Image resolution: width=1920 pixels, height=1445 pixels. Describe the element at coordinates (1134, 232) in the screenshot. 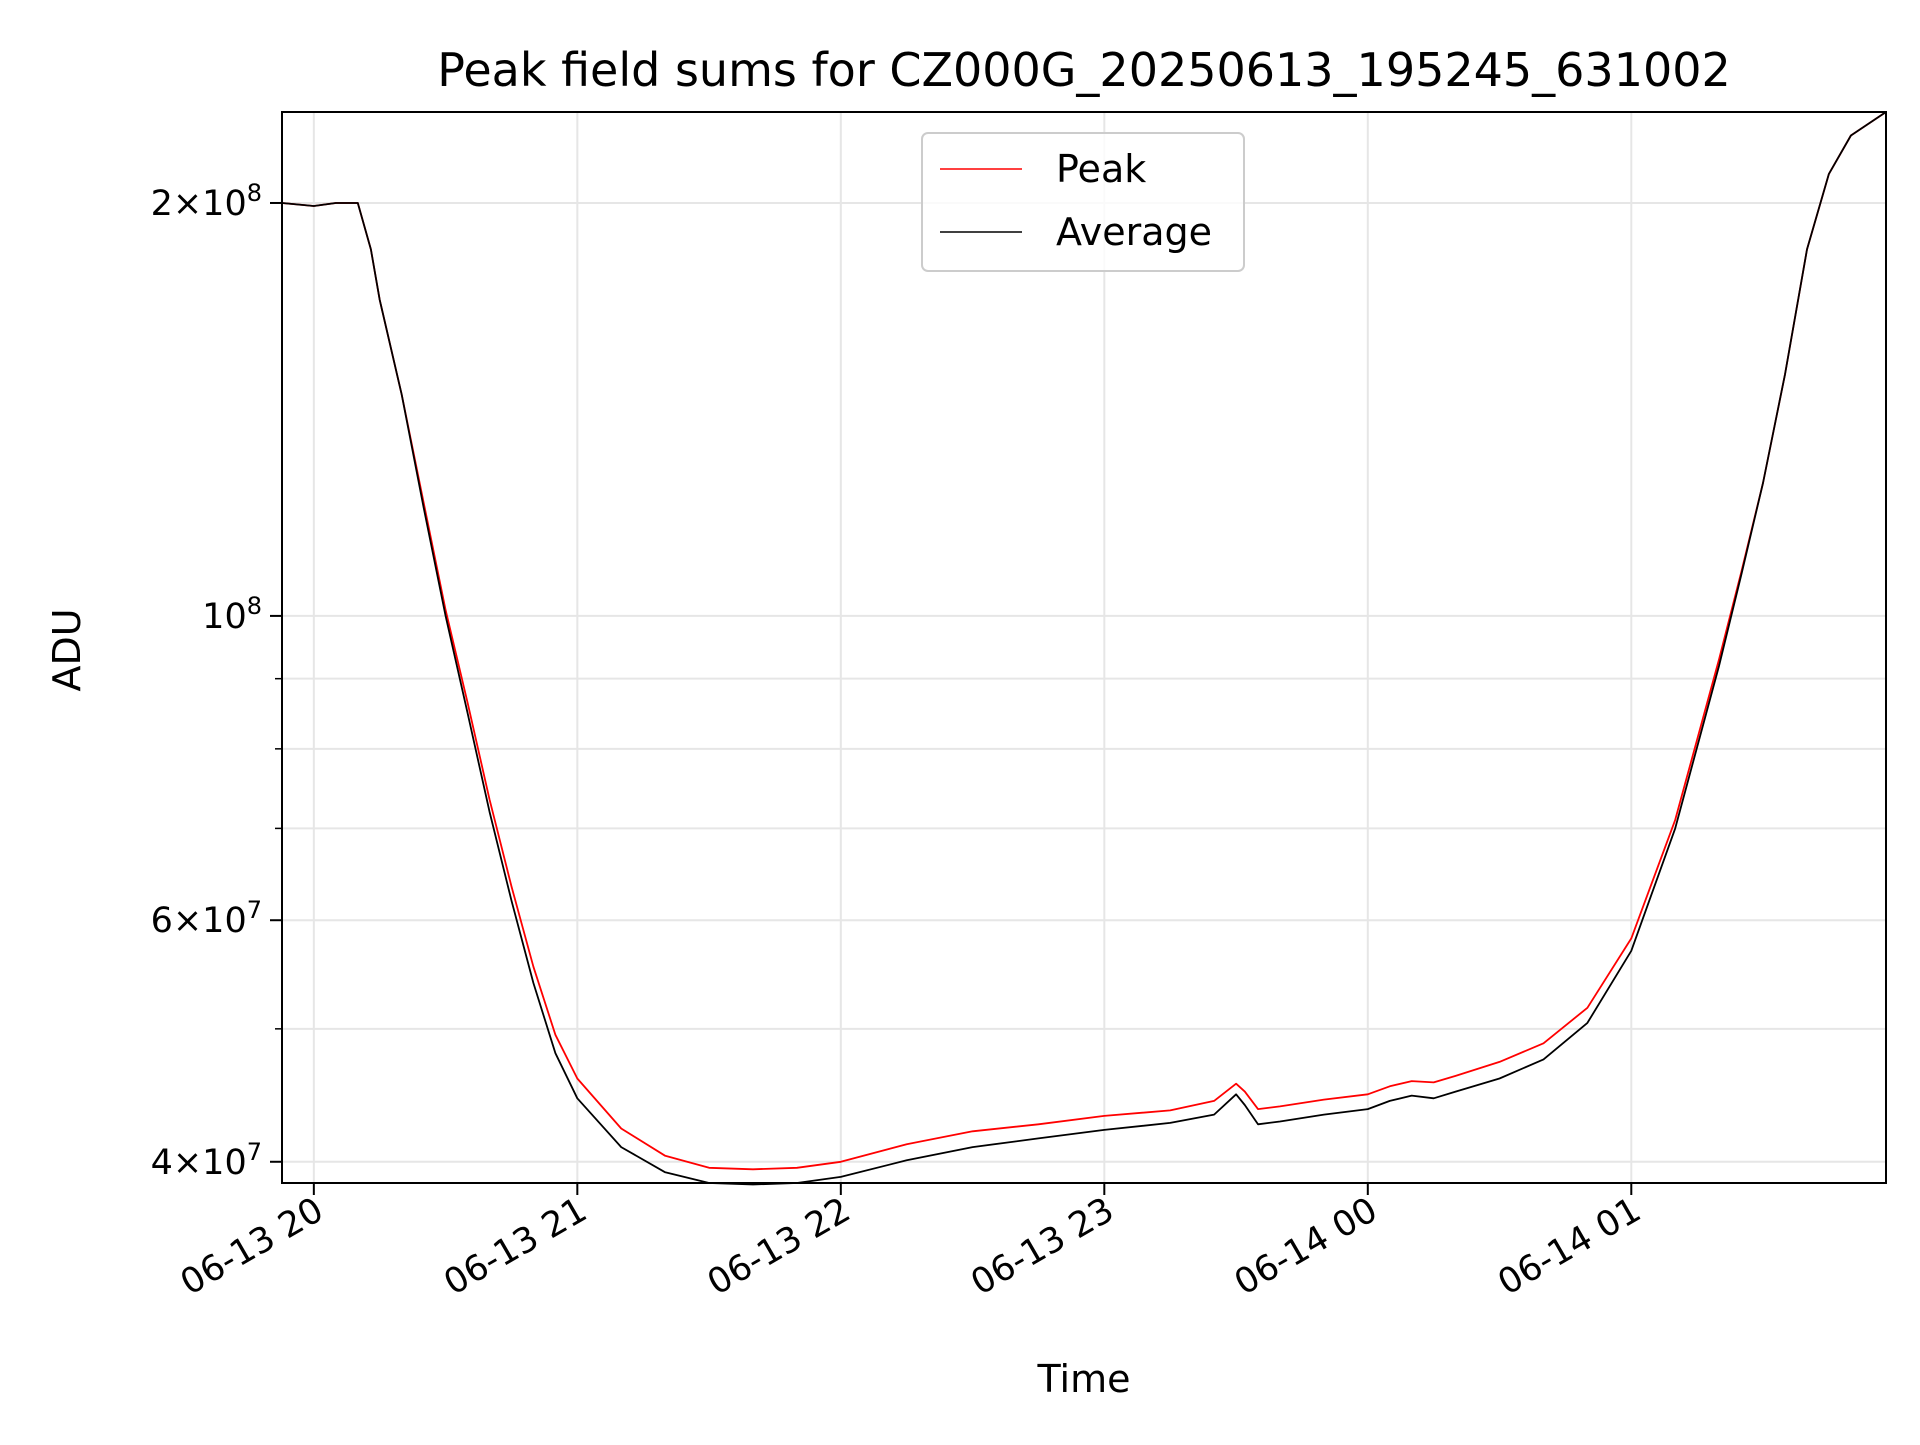

I see `legend-label-average: Average` at that location.